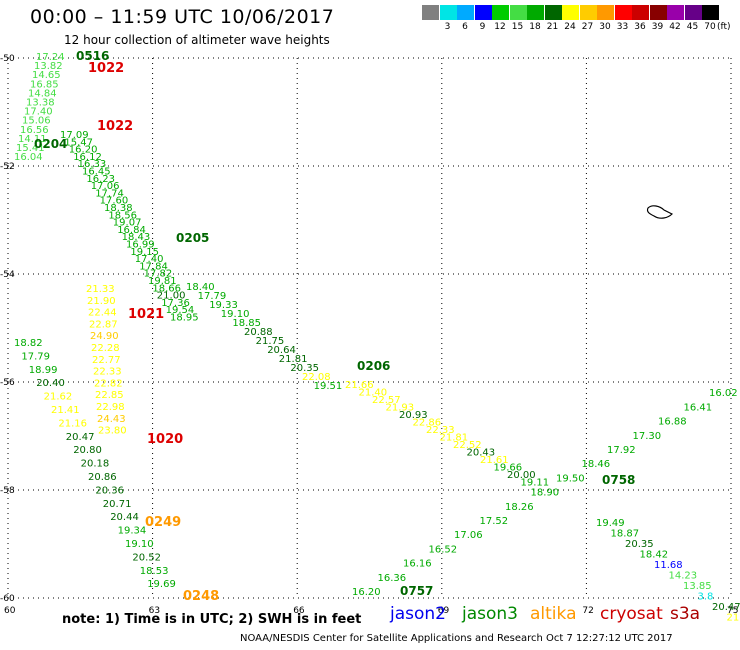 This screenshot has width=740, height=650. Describe the element at coordinates (28, 157) in the screenshot. I see `wave-height-label: 16.04` at that location.